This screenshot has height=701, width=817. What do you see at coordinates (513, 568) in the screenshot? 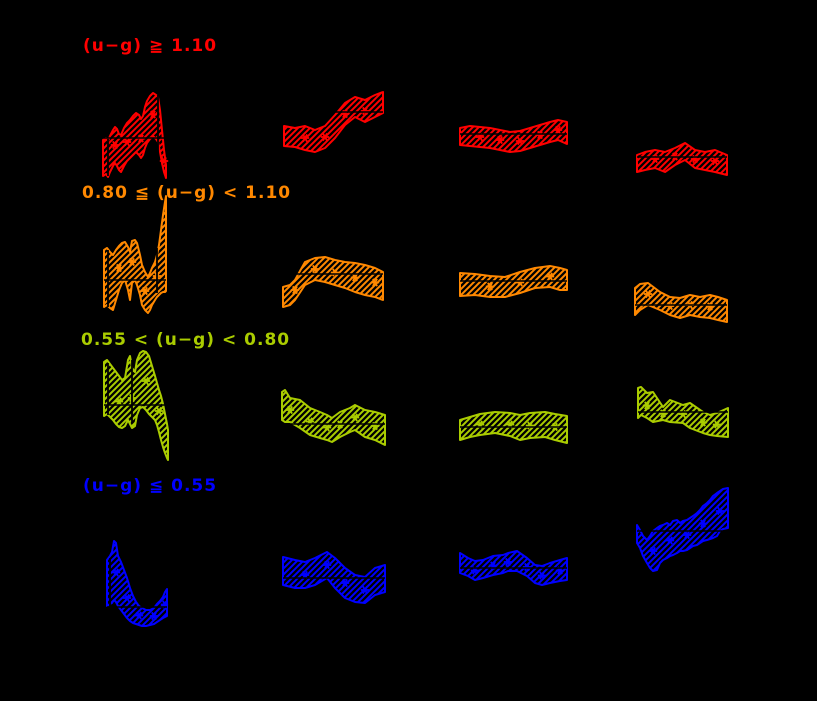
I see `spectrum-band-r4c3` at bounding box center [513, 568].